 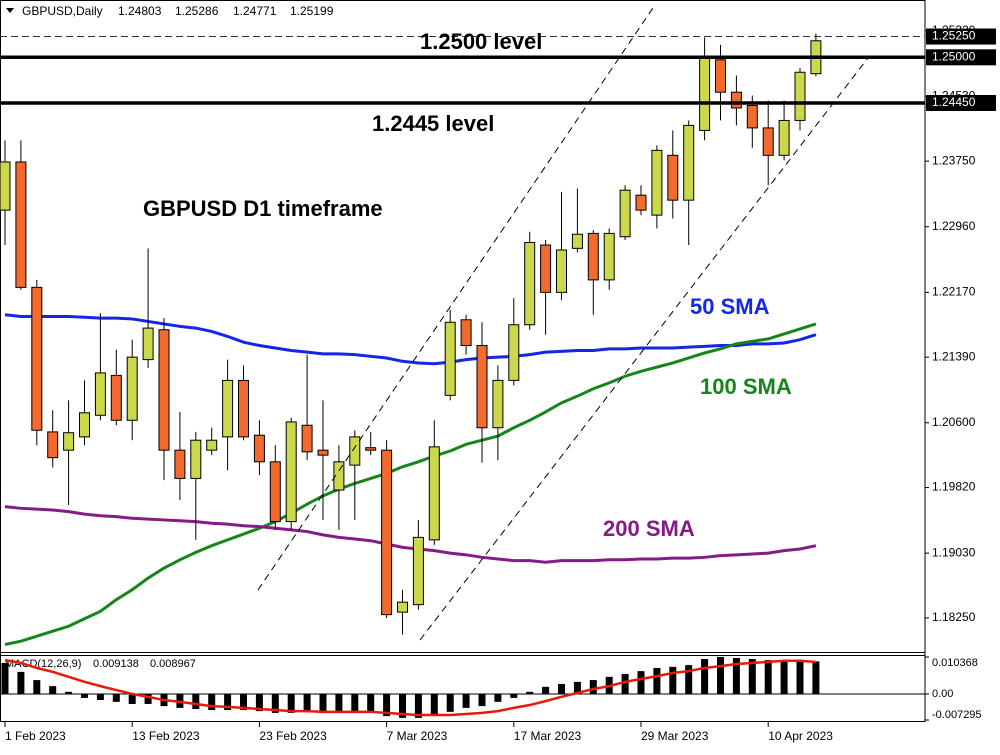 I want to click on macd-value: 0.009138, so click(x=116, y=664).